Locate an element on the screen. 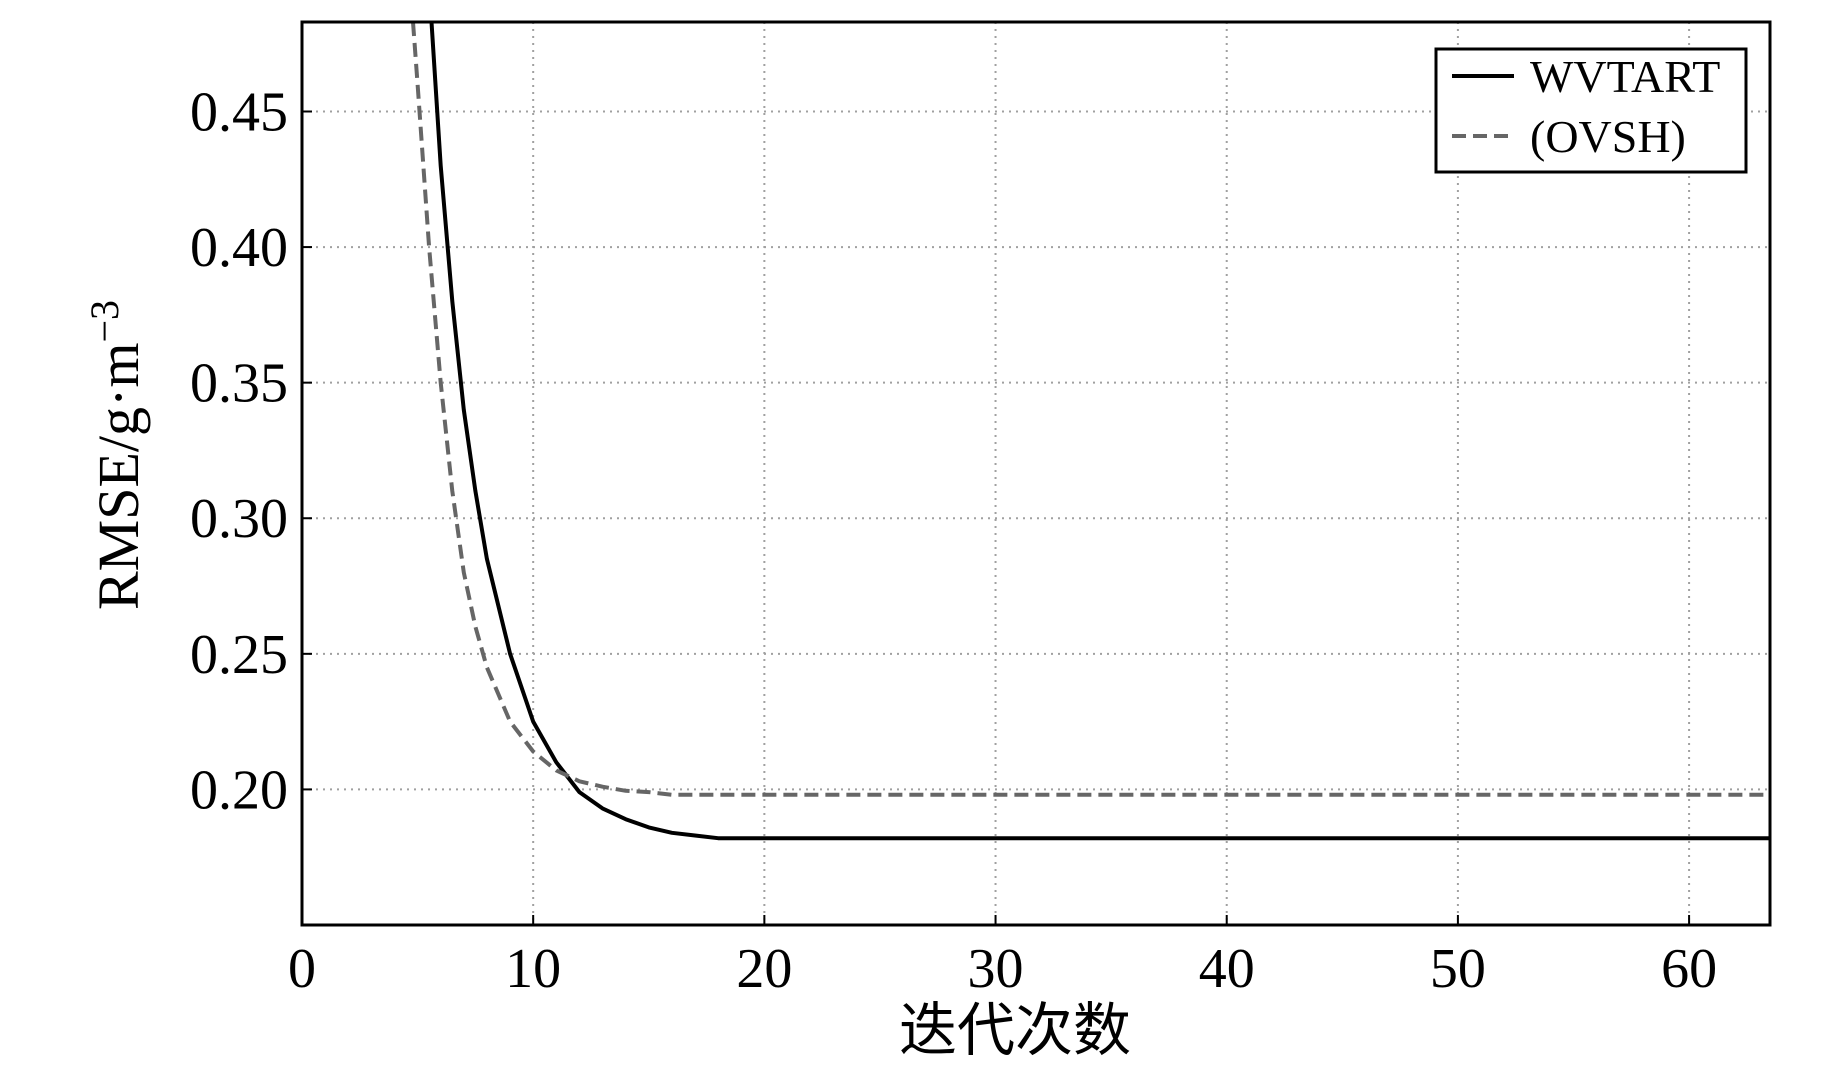 This screenshot has width=1843, height=1068. x-tick-label-4: 40 is located at coordinates (1227, 969).